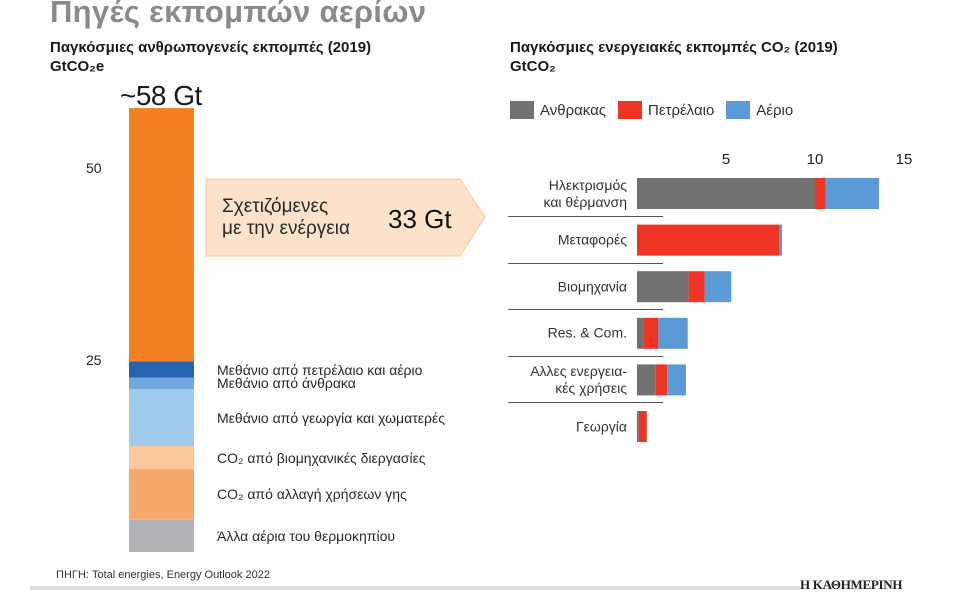 The image size is (960, 600). Describe the element at coordinates (642, 426) in the screenshot. I see `bar-5-Πετρέλαιο` at that location.